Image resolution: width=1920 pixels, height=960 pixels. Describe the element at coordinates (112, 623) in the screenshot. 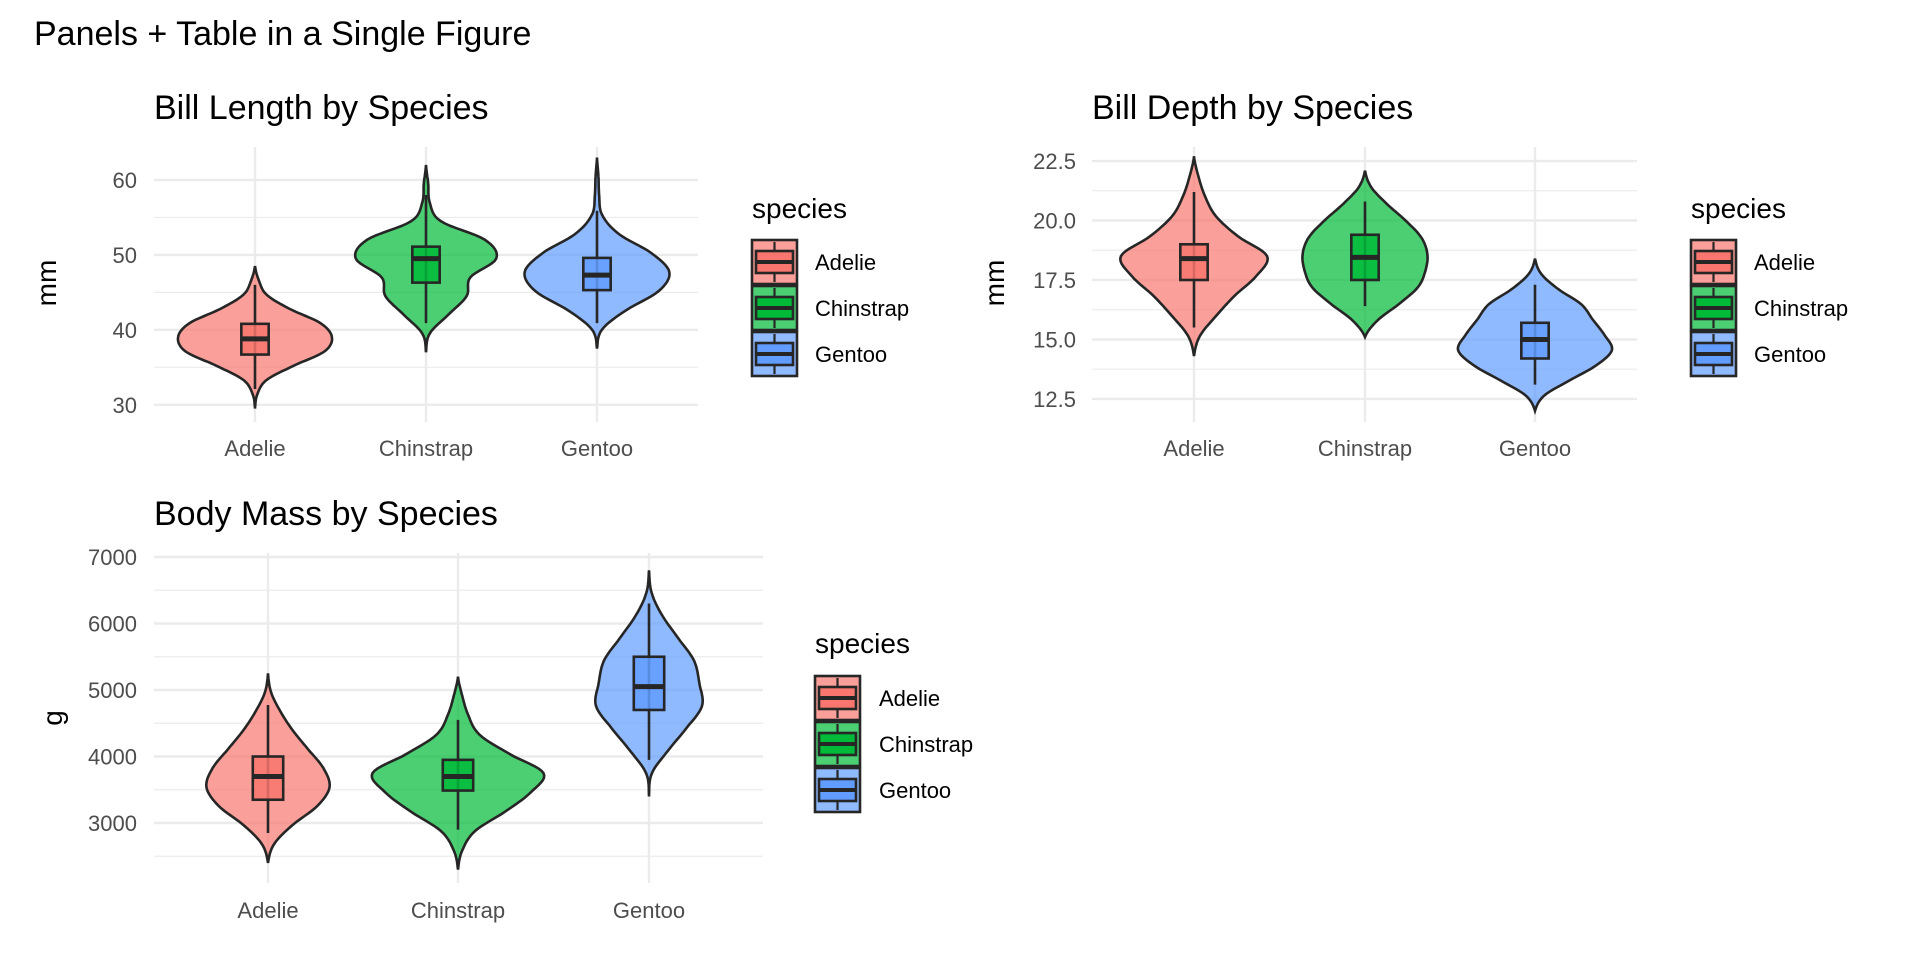

I see `y-tick-label: 6000` at that location.